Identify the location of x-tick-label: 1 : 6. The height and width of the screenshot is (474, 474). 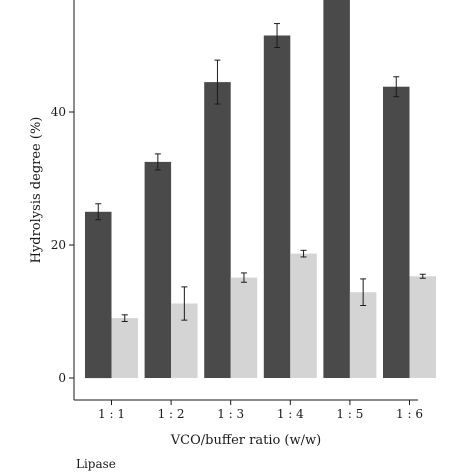
(409, 414).